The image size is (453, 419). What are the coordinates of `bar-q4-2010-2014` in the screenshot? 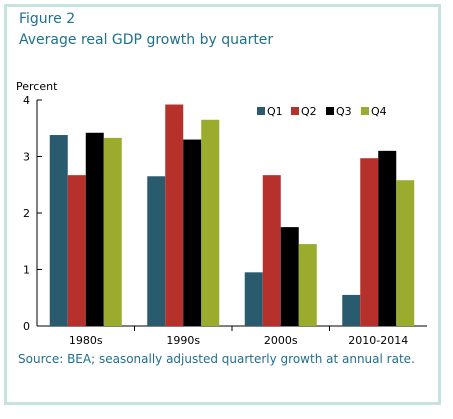 It's located at (405, 253).